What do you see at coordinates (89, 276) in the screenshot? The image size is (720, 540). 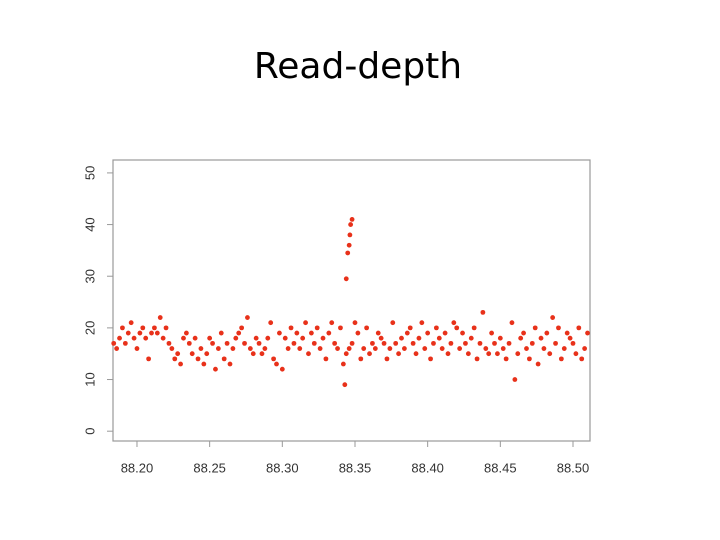 I see `y-tick-label: 30` at bounding box center [89, 276].